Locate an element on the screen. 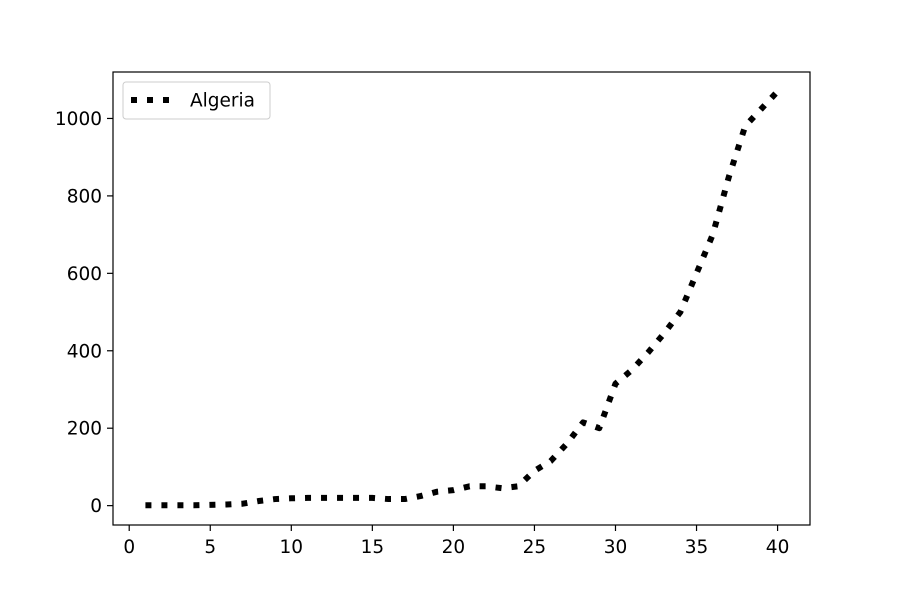  x-tick-label: 10 is located at coordinates (292, 547).